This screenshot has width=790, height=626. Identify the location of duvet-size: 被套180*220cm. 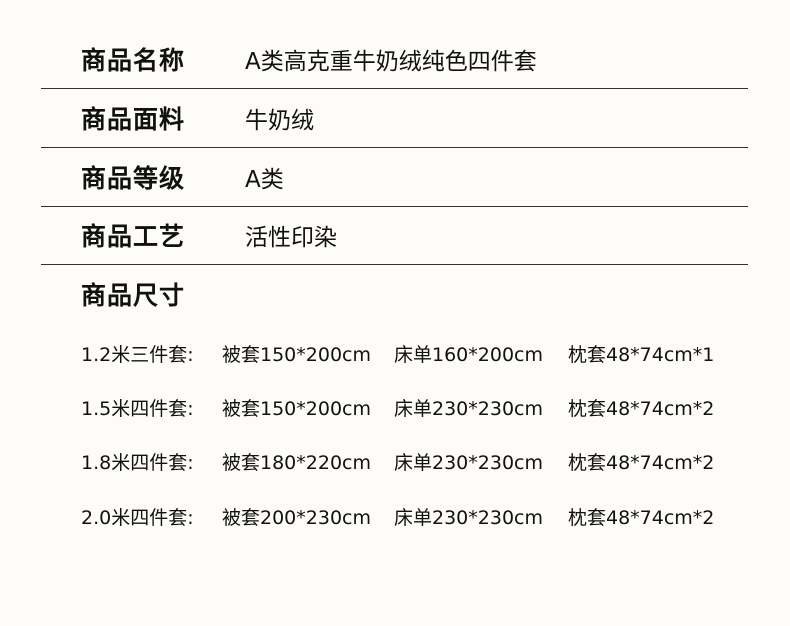
(296, 463).